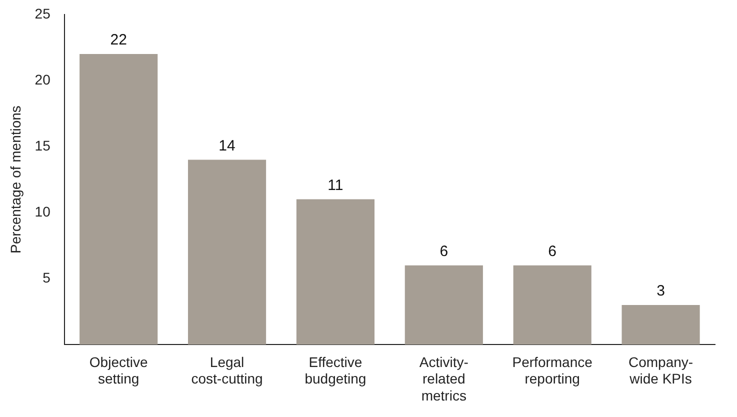 This screenshot has height=417, width=737. I want to click on y-axis-title: Percentage of mentions, so click(15, 180).